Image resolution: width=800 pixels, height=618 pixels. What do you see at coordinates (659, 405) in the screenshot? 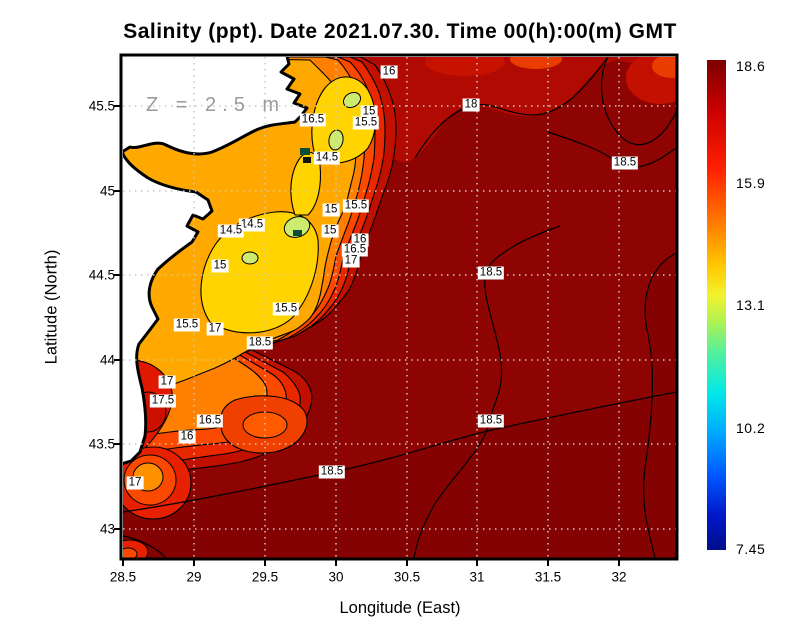
I see `high-salinity-region-east` at bounding box center [659, 405].